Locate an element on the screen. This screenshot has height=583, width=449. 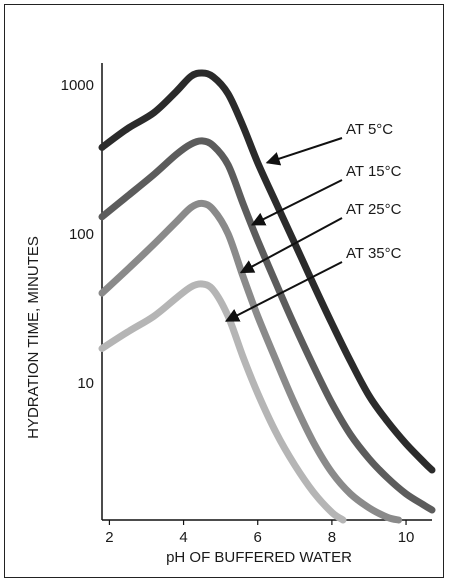
y-tick-label: 10 is located at coordinates (85, 383).